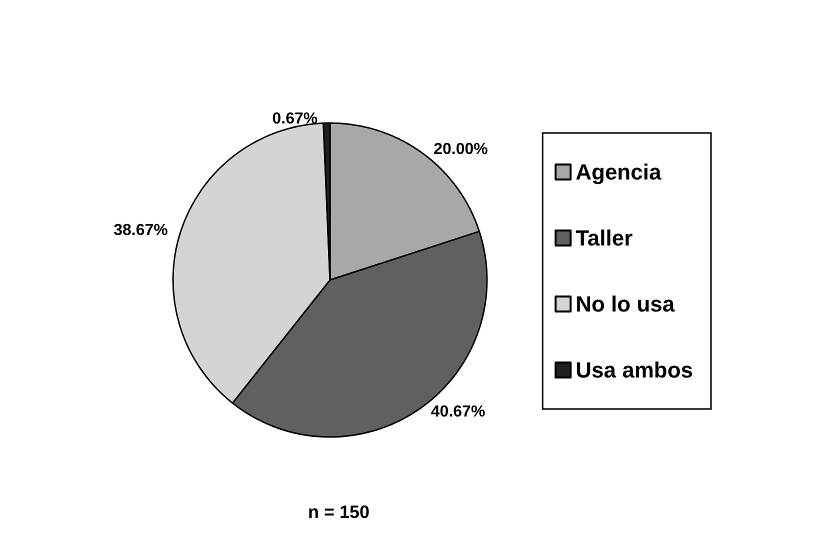 This screenshot has height=542, width=829. Describe the element at coordinates (141, 230) in the screenshot. I see `data-label: 38.67%` at that location.